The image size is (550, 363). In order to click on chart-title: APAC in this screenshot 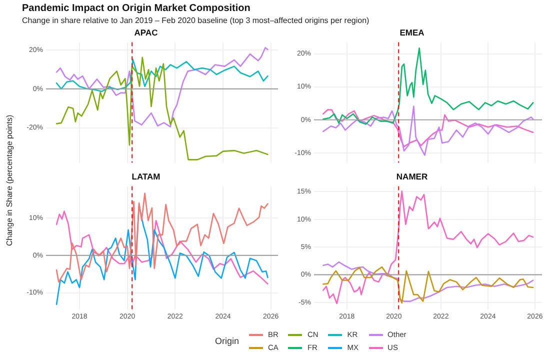, I will do `click(146, 32)`.